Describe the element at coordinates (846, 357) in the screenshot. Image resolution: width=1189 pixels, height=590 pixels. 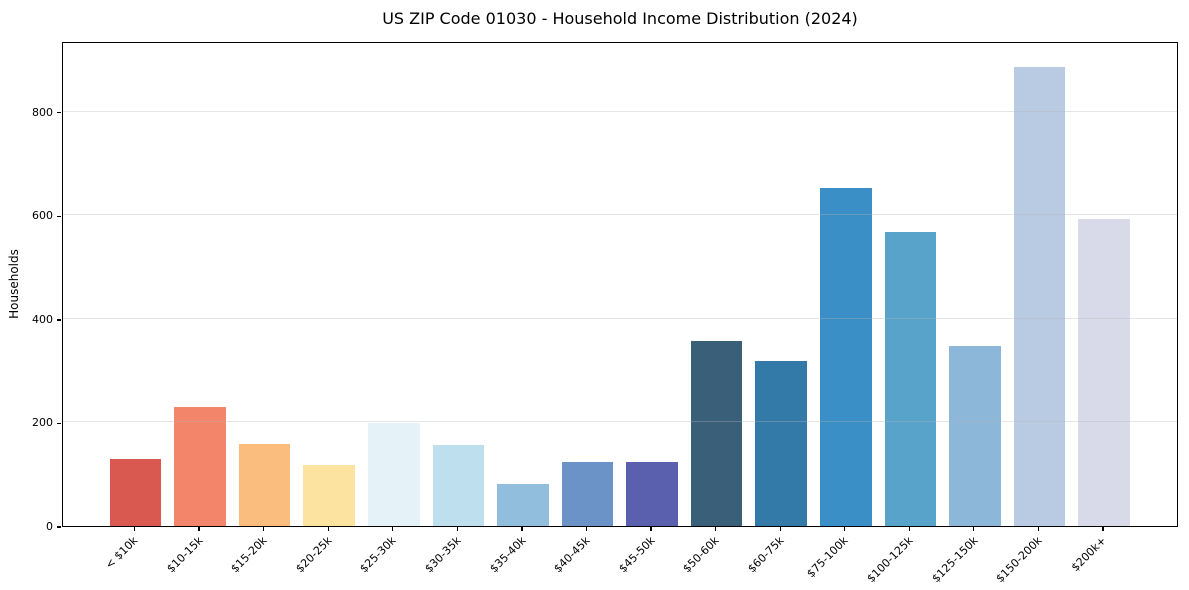
I see `bar-$75-100k` at that location.